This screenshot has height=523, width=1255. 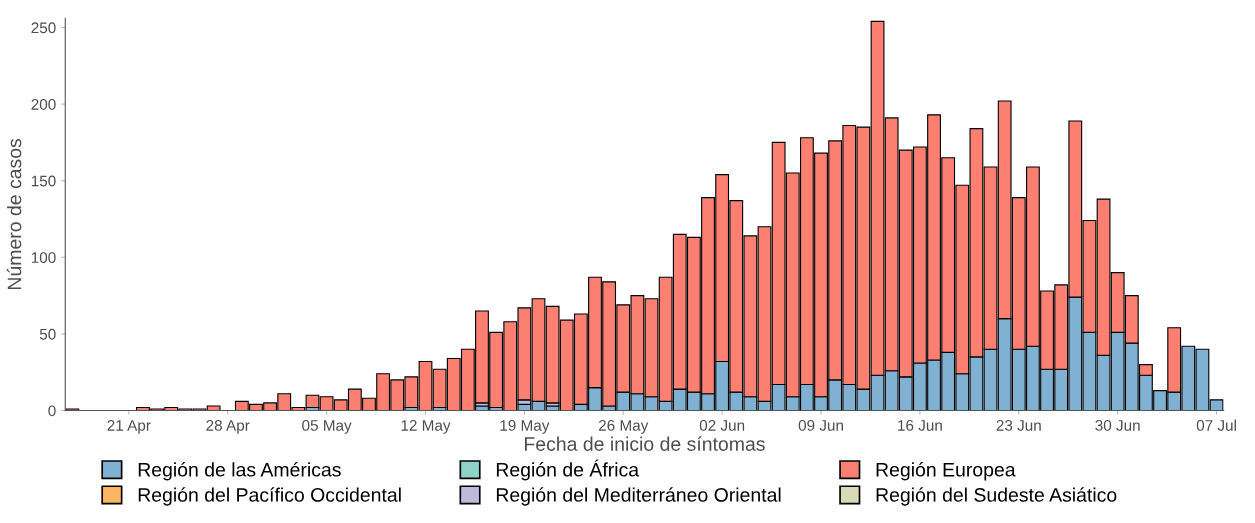 I want to click on x-tick-label: 30 Jun, so click(x=1117, y=425).